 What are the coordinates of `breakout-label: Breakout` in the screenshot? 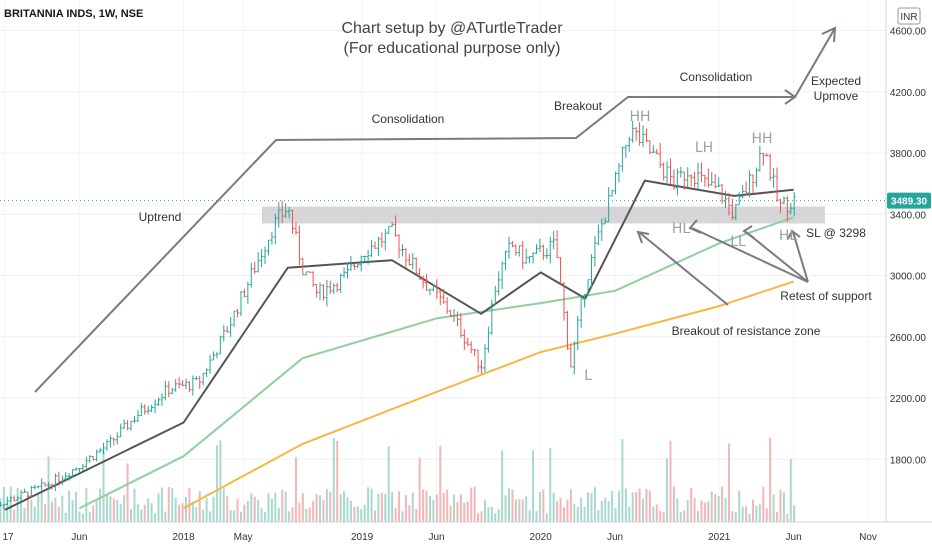 It's located at (578, 106).